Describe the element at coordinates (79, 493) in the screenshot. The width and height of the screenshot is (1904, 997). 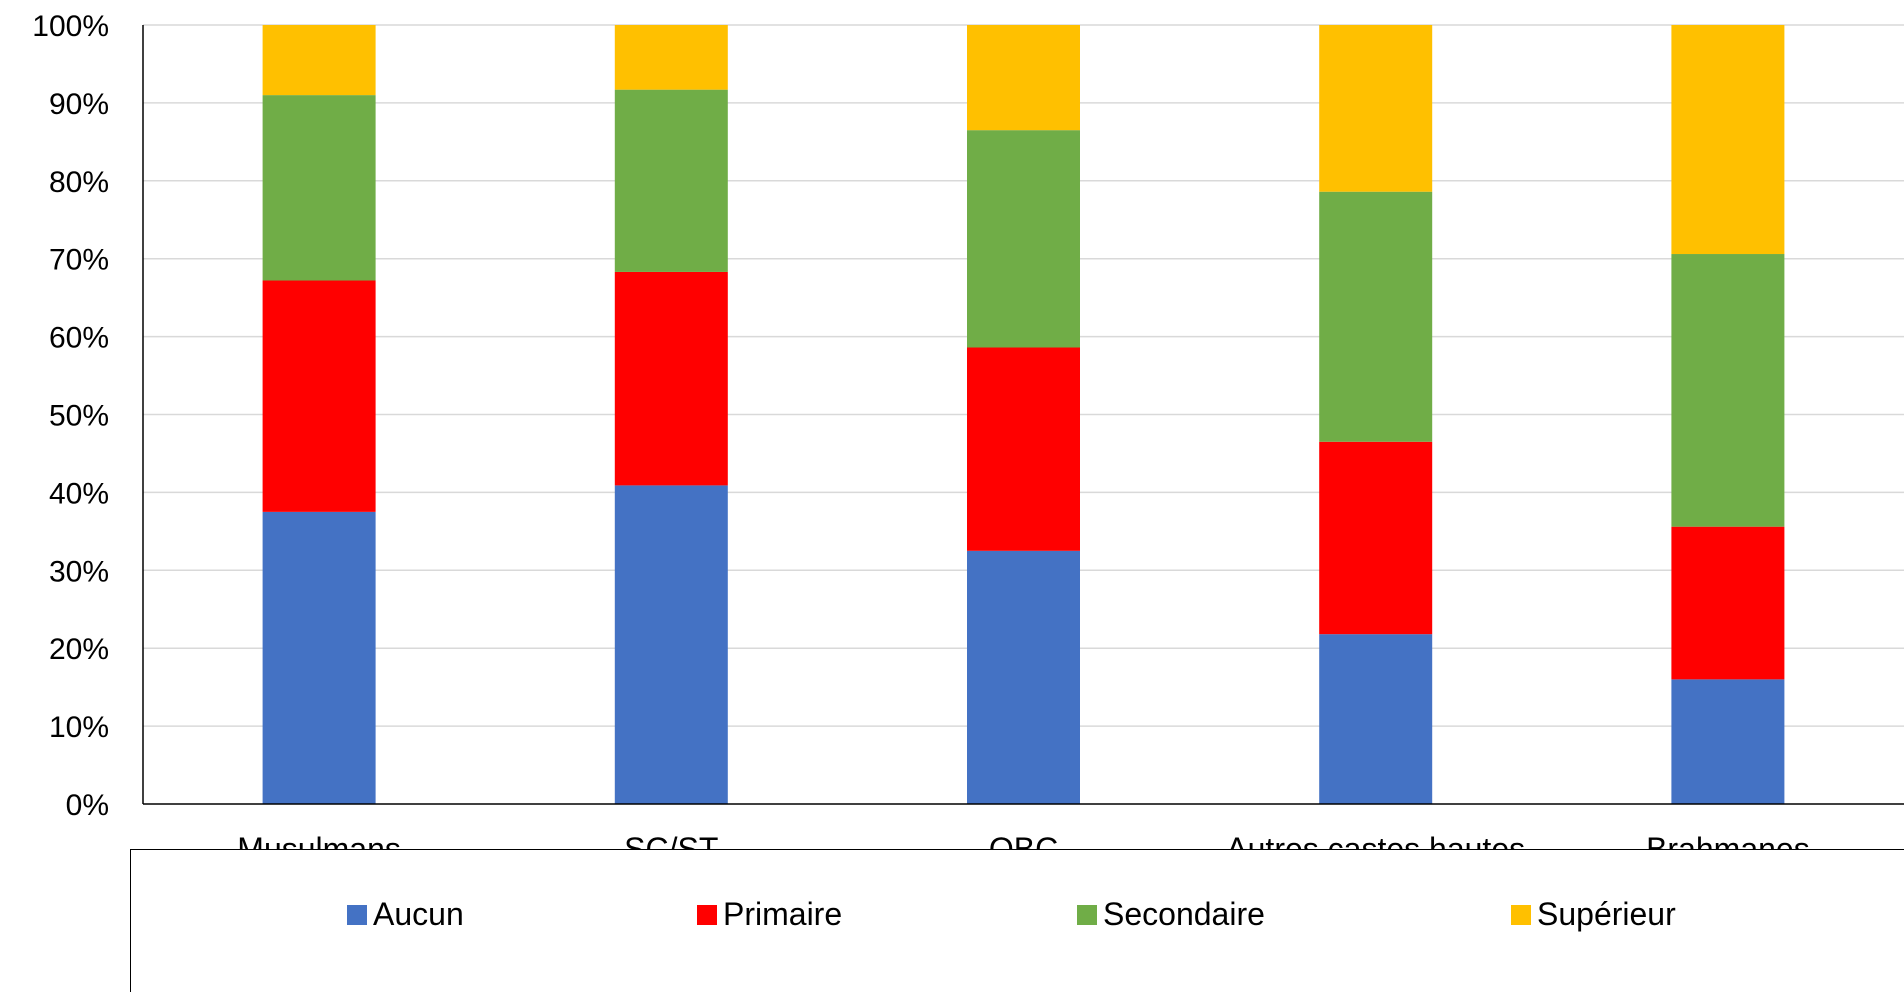
I see `y-tick-label: 40%` at that location.